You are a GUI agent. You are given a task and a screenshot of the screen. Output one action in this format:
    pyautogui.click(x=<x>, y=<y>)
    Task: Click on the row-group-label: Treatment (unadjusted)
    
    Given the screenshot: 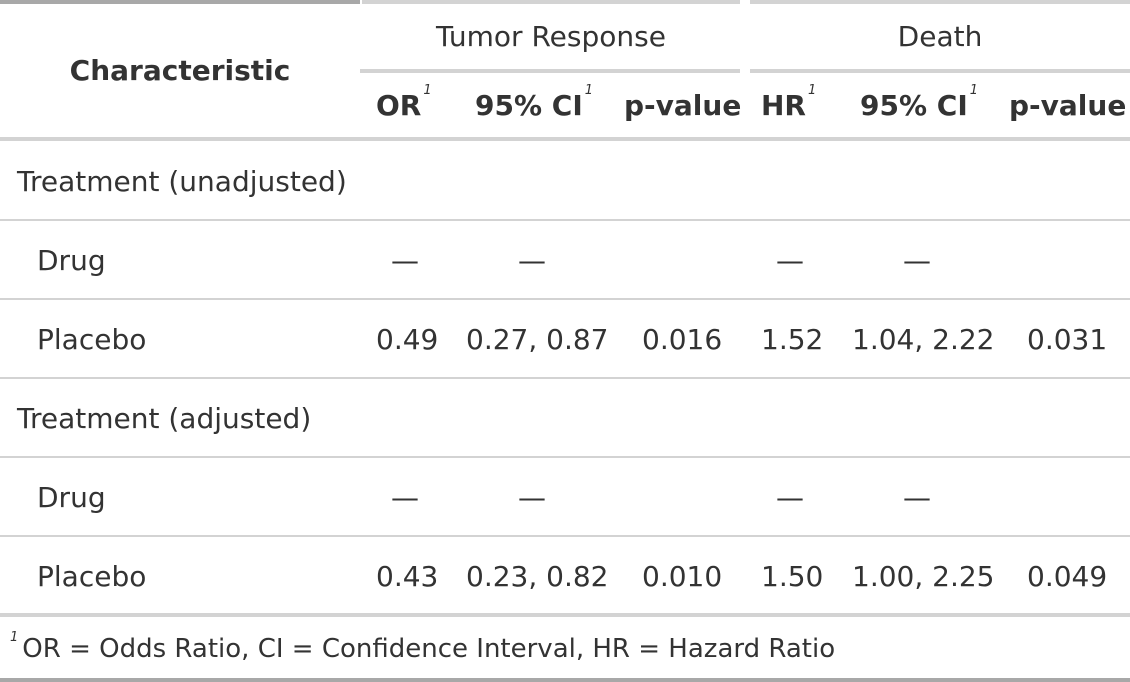 What is the action you would take?
    pyautogui.click(x=182, y=181)
    